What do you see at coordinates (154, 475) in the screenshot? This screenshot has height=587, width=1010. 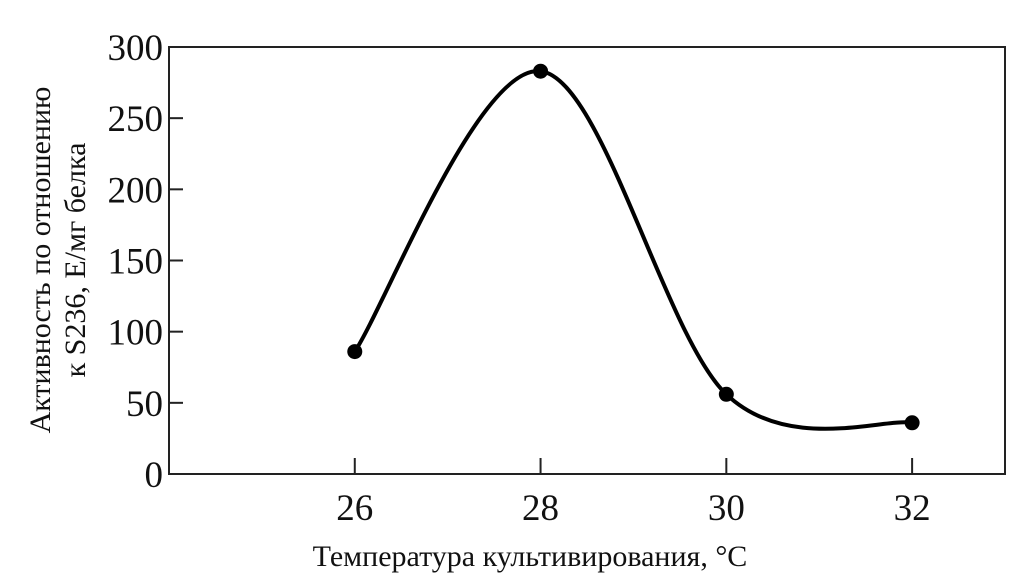 I see `y-tick-label: 0` at bounding box center [154, 475].